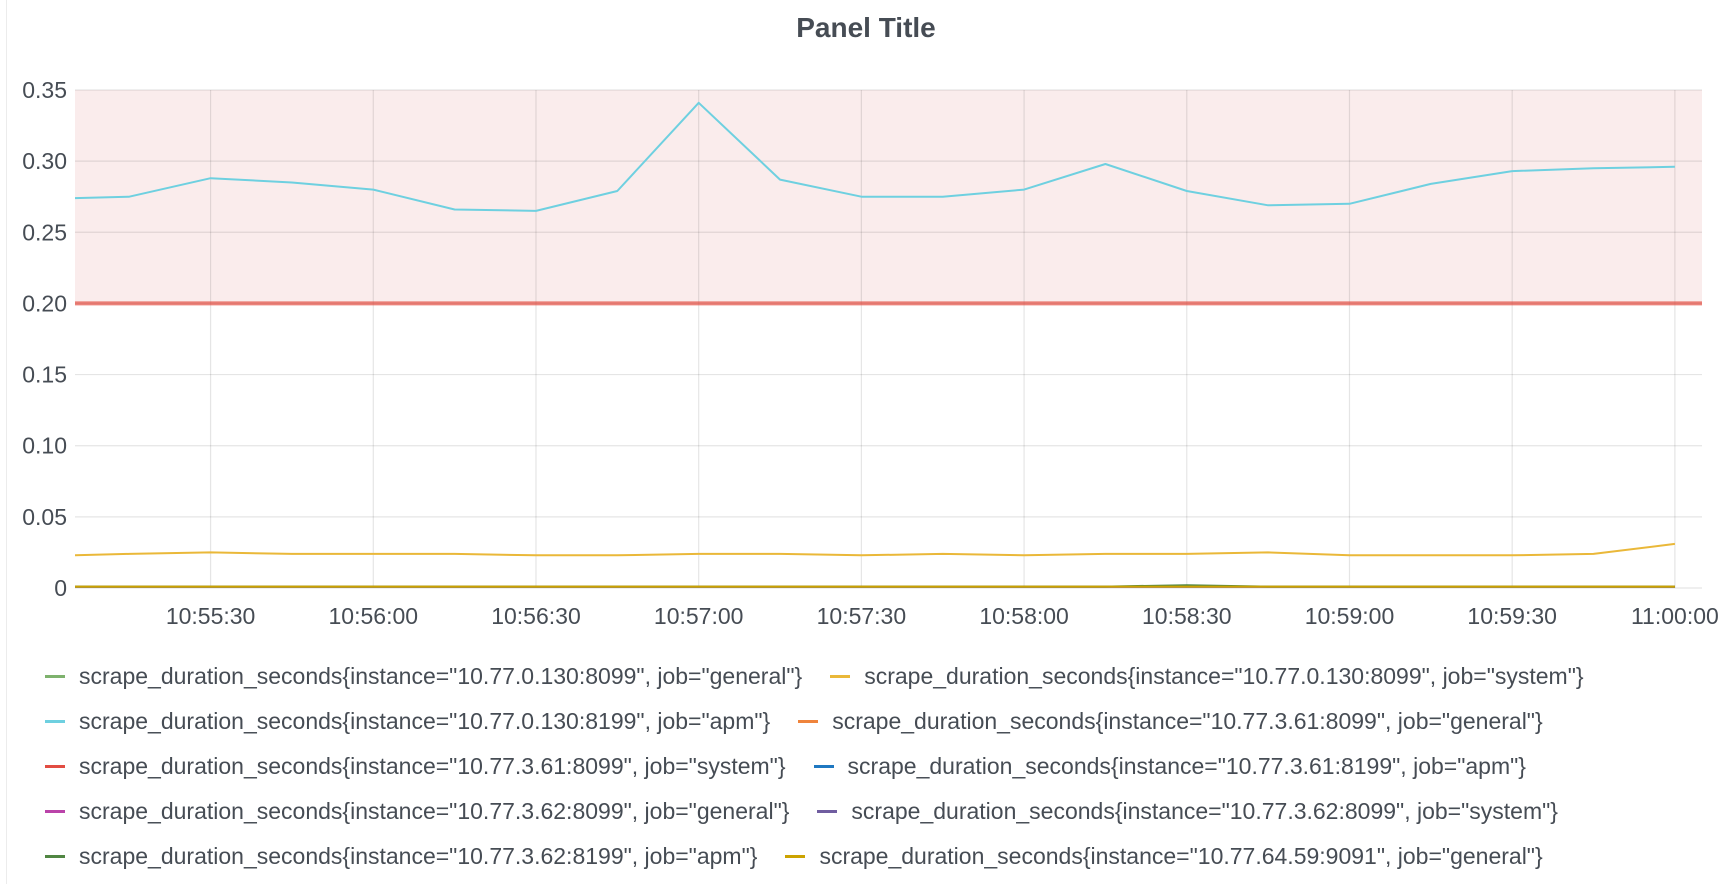  What do you see at coordinates (1187, 616) in the screenshot?
I see `x-tick-label: 10:58:30` at bounding box center [1187, 616].